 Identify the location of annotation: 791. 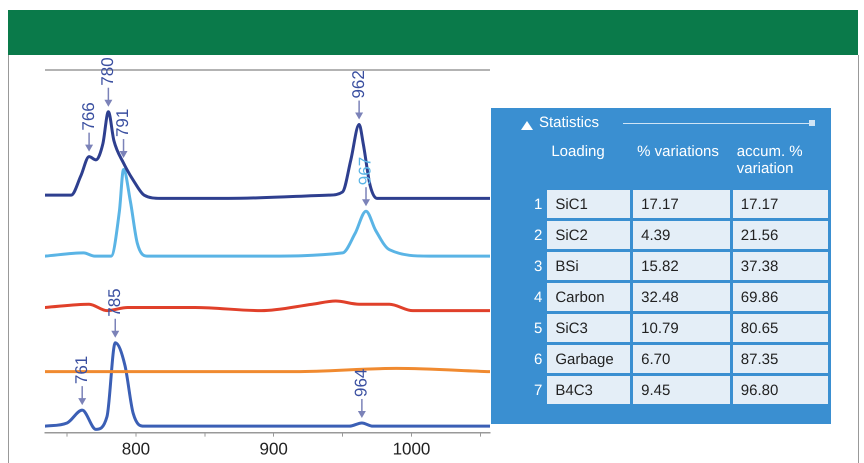
(122, 123).